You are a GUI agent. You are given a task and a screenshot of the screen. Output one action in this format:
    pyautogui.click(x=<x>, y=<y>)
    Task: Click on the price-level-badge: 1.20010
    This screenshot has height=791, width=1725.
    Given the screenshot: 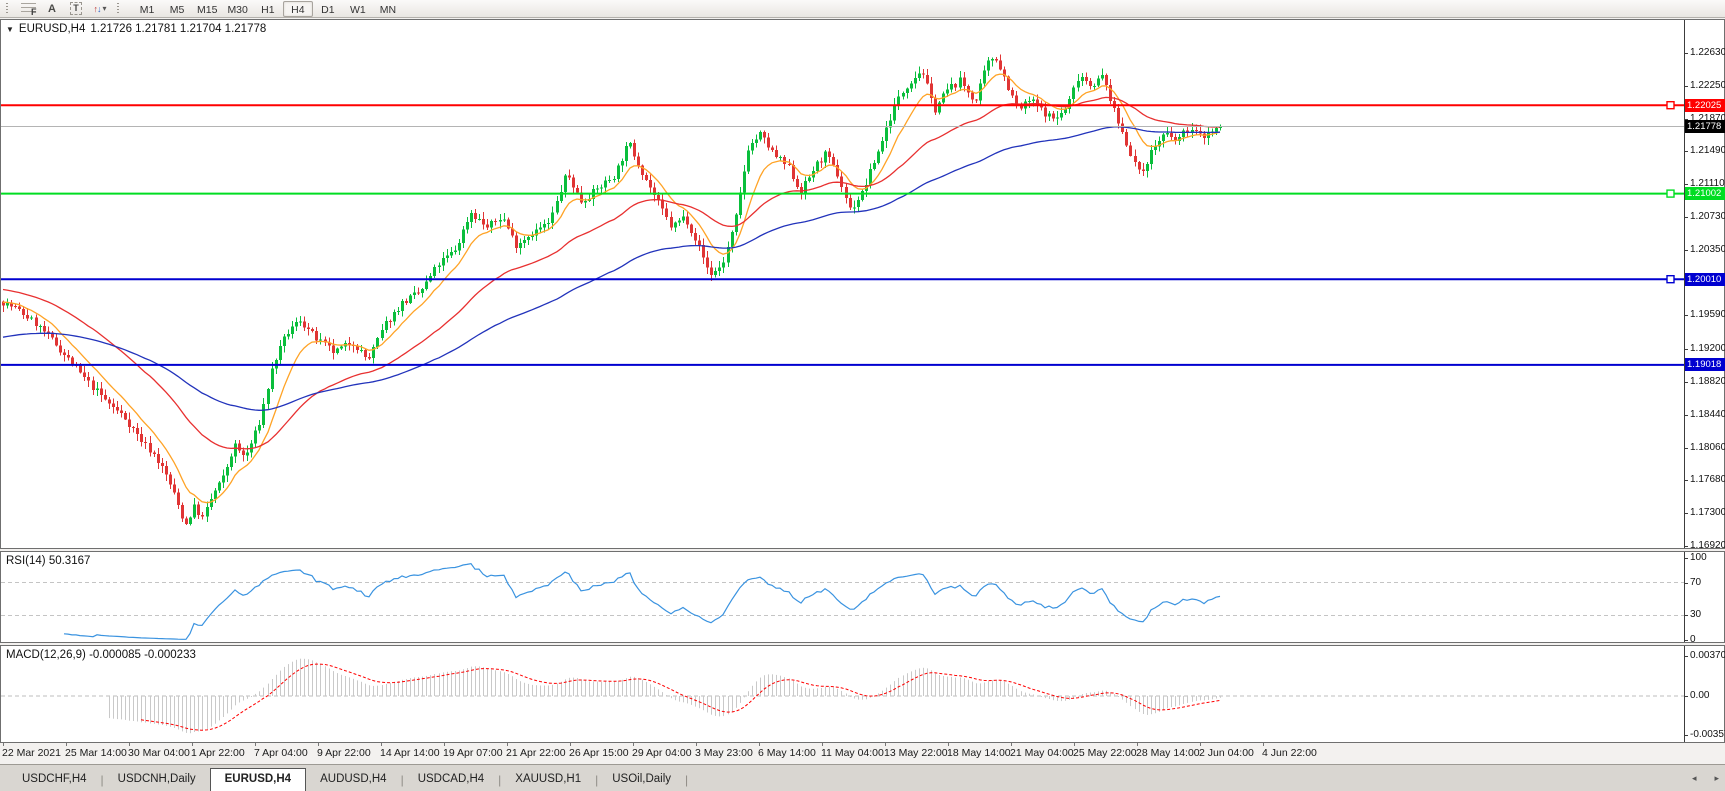 What is the action you would take?
    pyautogui.click(x=1705, y=279)
    